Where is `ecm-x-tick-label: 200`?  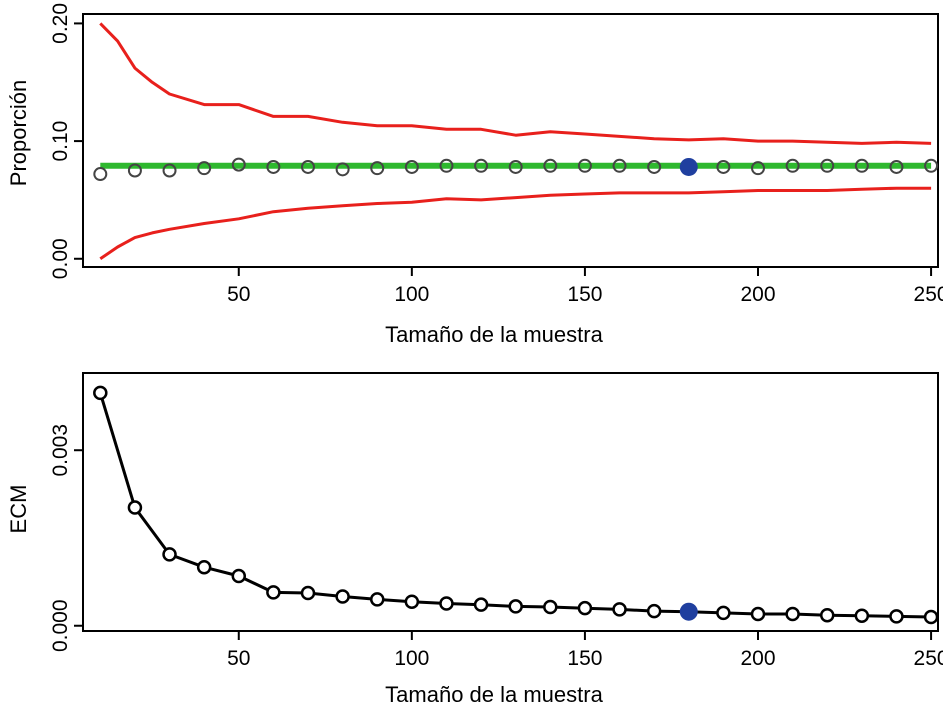 ecm-x-tick-label: 200 is located at coordinates (757, 658).